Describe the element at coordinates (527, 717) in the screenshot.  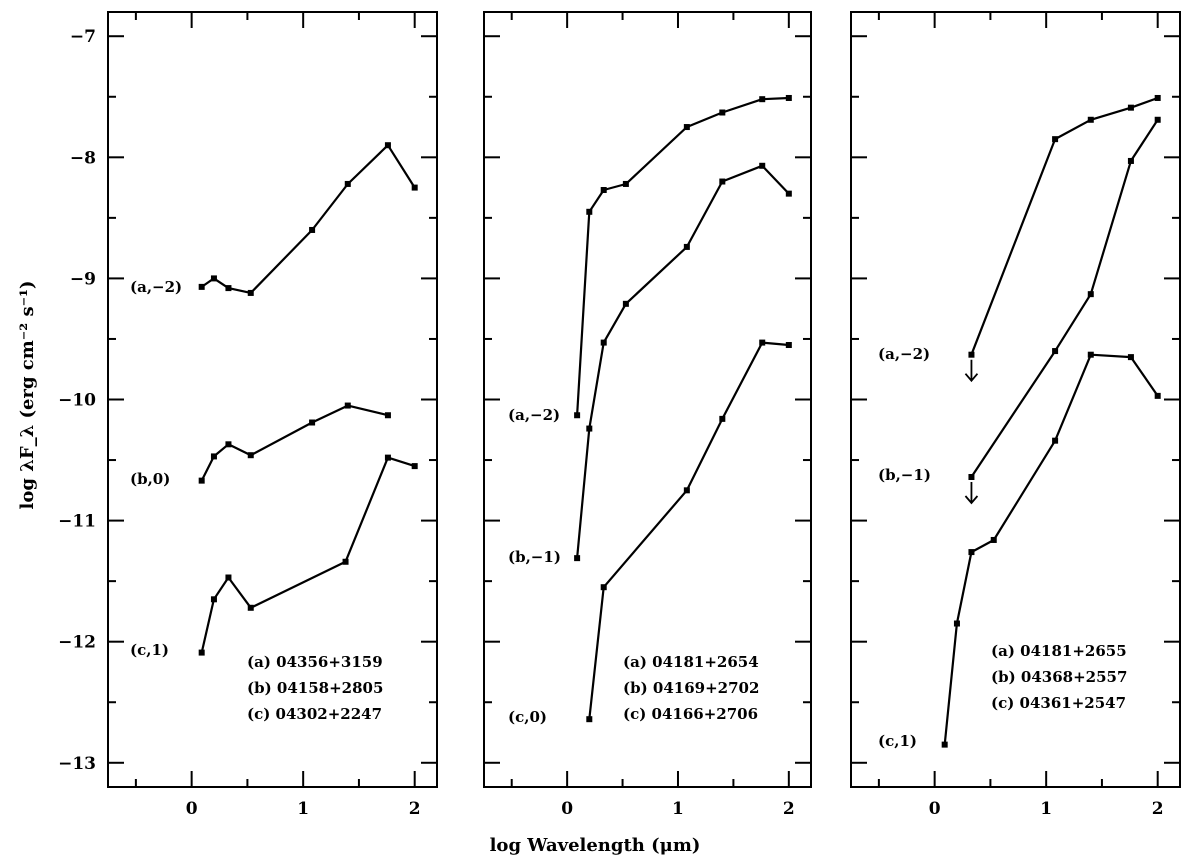
I see `series-offset-label: (c,0)` at that location.